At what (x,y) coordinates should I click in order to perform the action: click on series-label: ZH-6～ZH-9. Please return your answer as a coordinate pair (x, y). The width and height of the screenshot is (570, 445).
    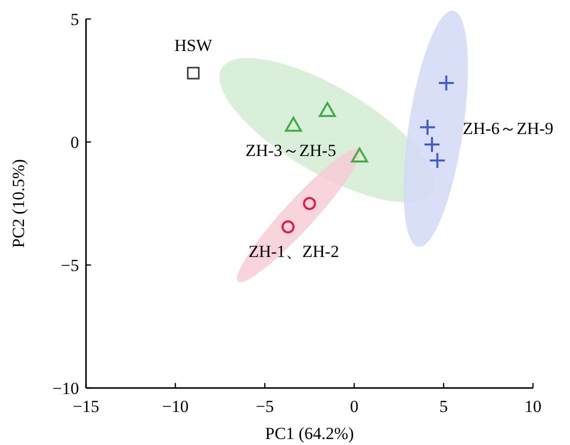
    Looking at the image, I should click on (508, 128).